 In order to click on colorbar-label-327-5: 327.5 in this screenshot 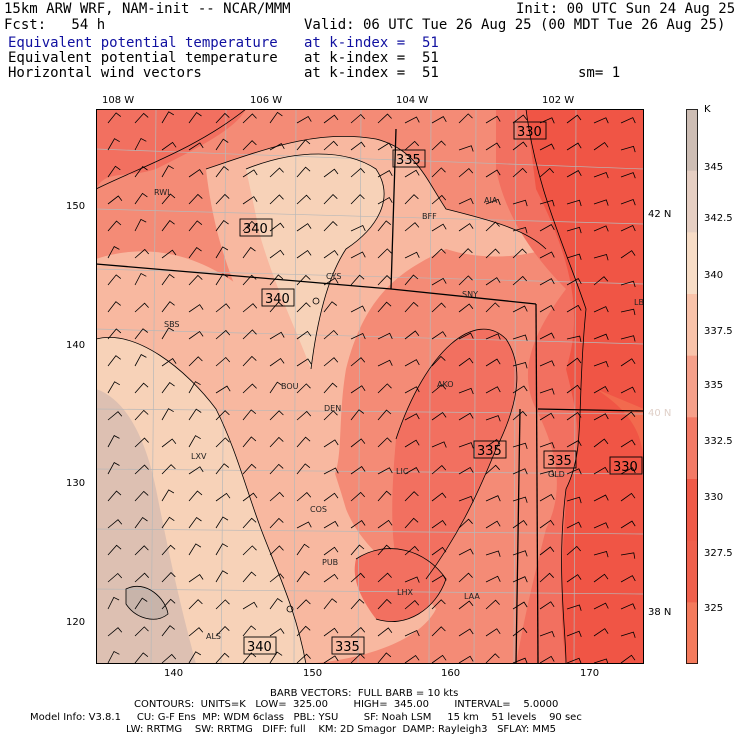, I will do `click(718, 553)`.